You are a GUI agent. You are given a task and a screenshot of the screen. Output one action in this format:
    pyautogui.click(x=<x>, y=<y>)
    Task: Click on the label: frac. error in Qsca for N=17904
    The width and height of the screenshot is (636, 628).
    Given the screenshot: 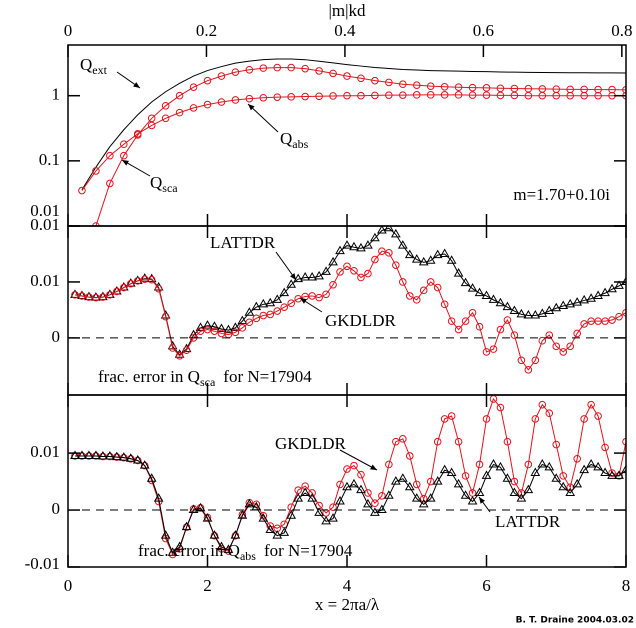 What is the action you would take?
    pyautogui.click(x=205, y=378)
    